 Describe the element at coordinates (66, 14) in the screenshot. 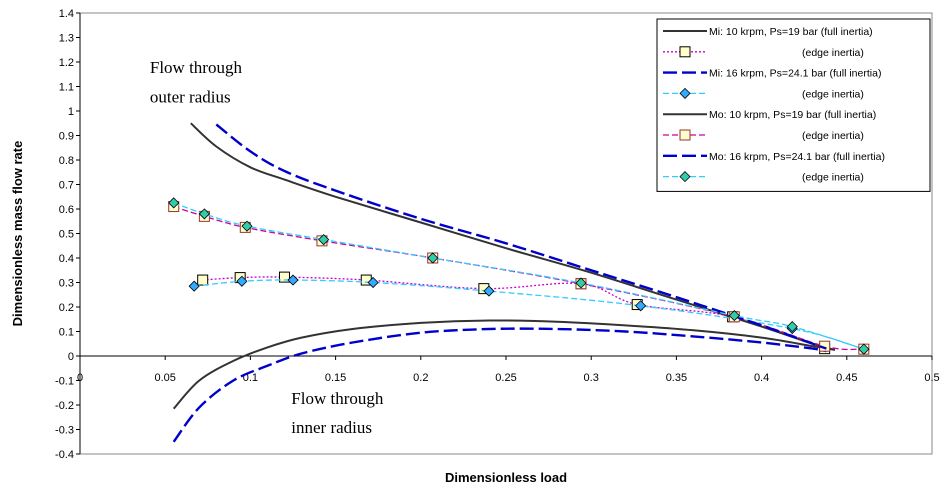

I see `y-tick-label: 1.4` at that location.